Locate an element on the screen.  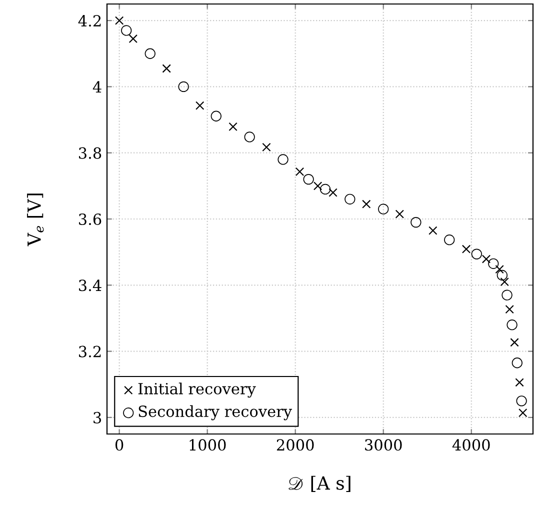
y-tick-label: 3.8 is located at coordinates (90, 153).